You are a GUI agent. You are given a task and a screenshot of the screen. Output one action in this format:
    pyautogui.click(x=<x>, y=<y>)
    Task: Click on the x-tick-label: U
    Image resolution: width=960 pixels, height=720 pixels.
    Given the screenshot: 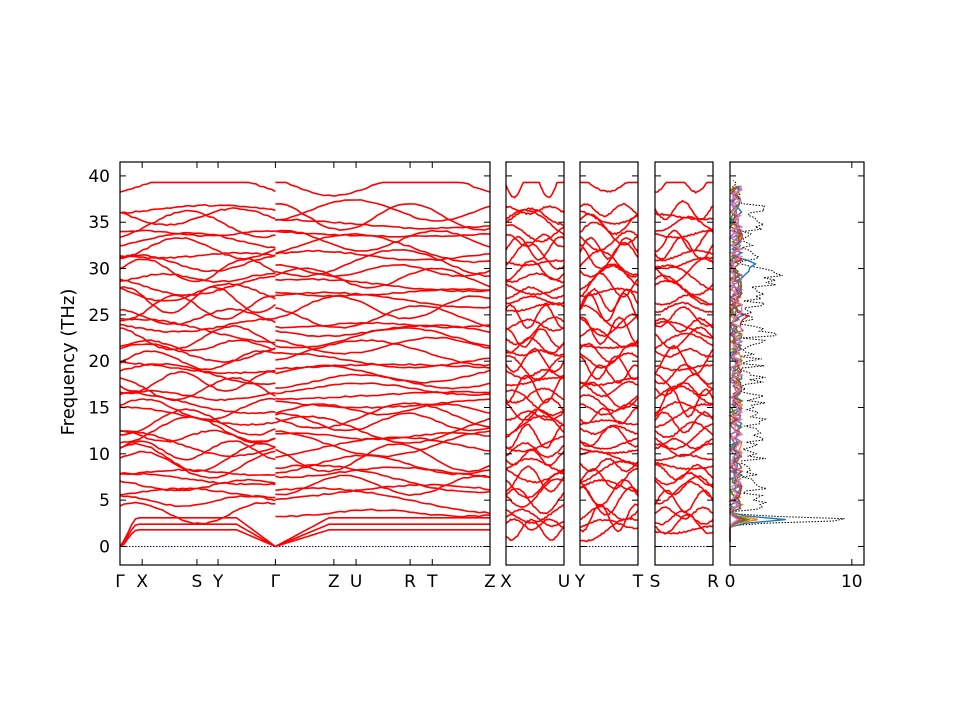 What is the action you would take?
    pyautogui.click(x=356, y=582)
    